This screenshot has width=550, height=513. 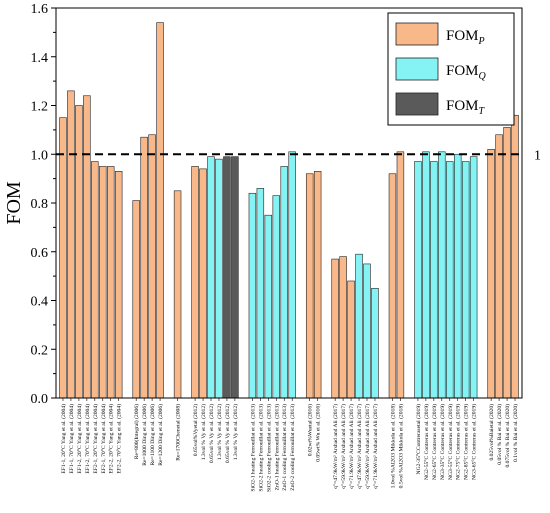 I want to click on category-label: NG2-75°C Contreras et al. (2019), so click(x=458, y=442).